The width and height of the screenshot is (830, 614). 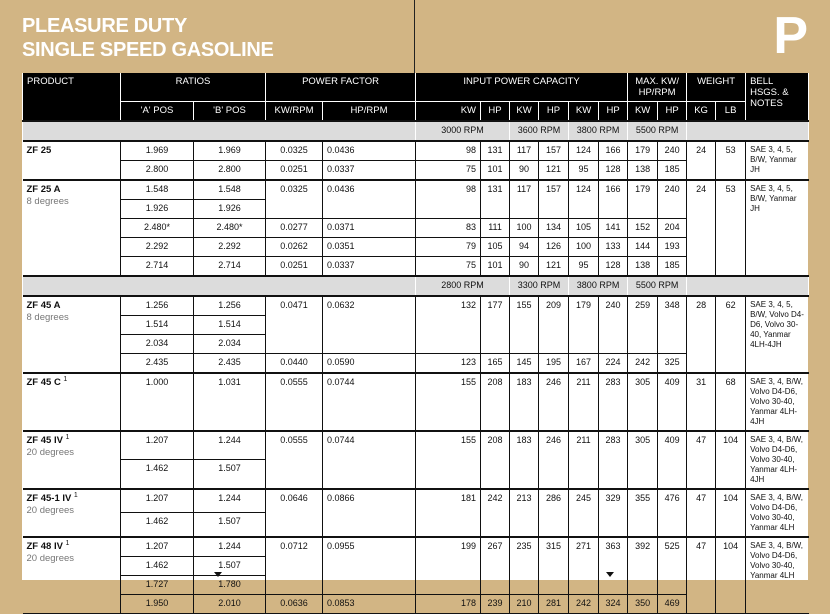 What do you see at coordinates (613, 246) in the screenshot?
I see `capacity-hp: 133` at bounding box center [613, 246].